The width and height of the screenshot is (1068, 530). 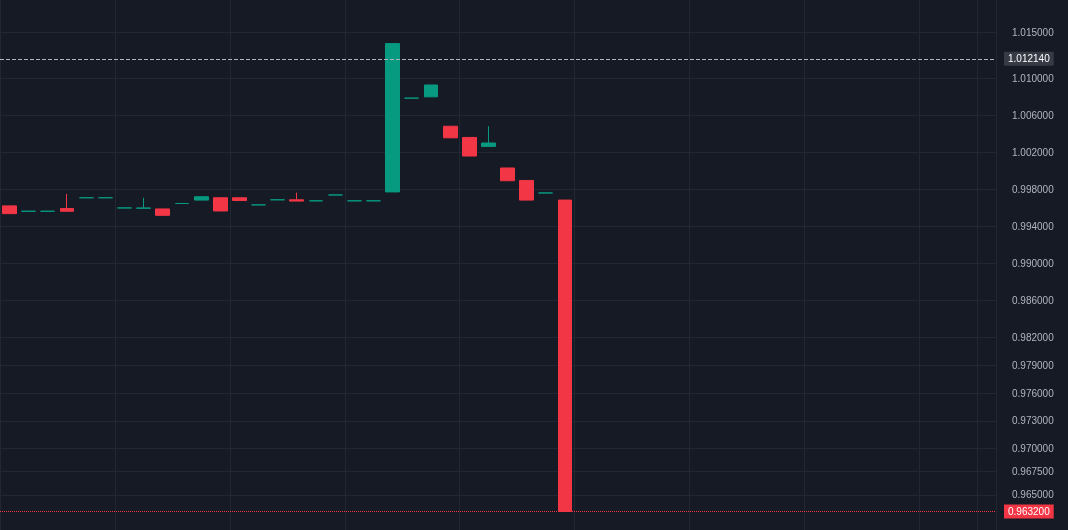 What do you see at coordinates (1029, 59) in the screenshot?
I see `ref-line-label: 1.012140` at bounding box center [1029, 59].